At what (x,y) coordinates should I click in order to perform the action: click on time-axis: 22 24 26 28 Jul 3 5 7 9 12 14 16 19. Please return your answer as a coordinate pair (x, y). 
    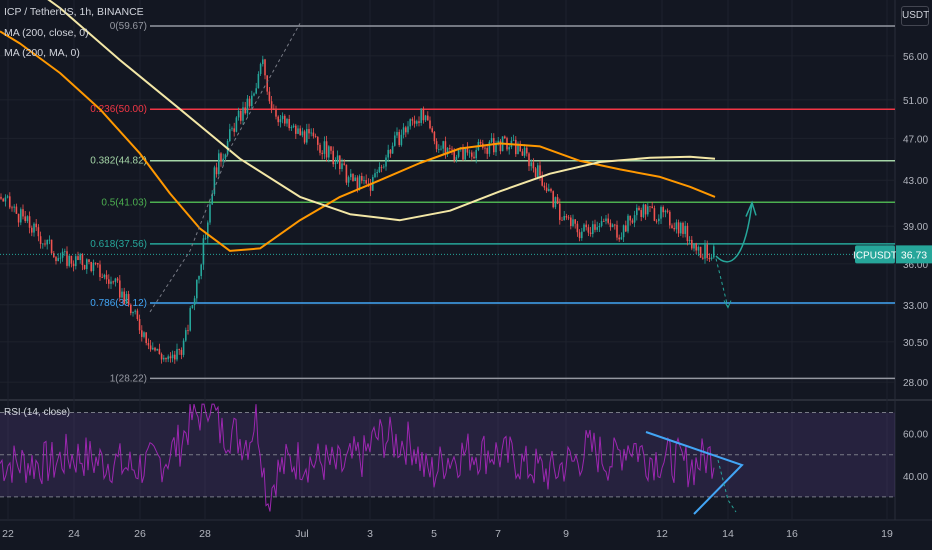
    Looking at the image, I should click on (447, 534).